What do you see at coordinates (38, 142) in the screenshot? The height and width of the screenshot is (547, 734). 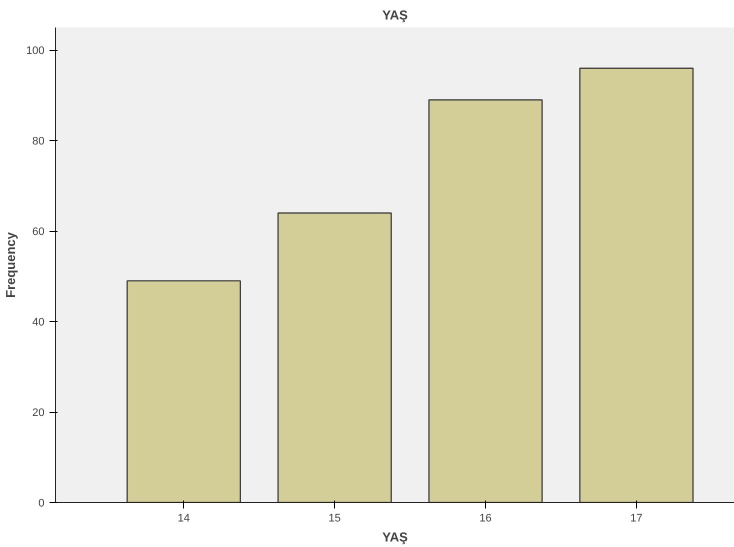 I see `y-tick-label: 80` at bounding box center [38, 142].